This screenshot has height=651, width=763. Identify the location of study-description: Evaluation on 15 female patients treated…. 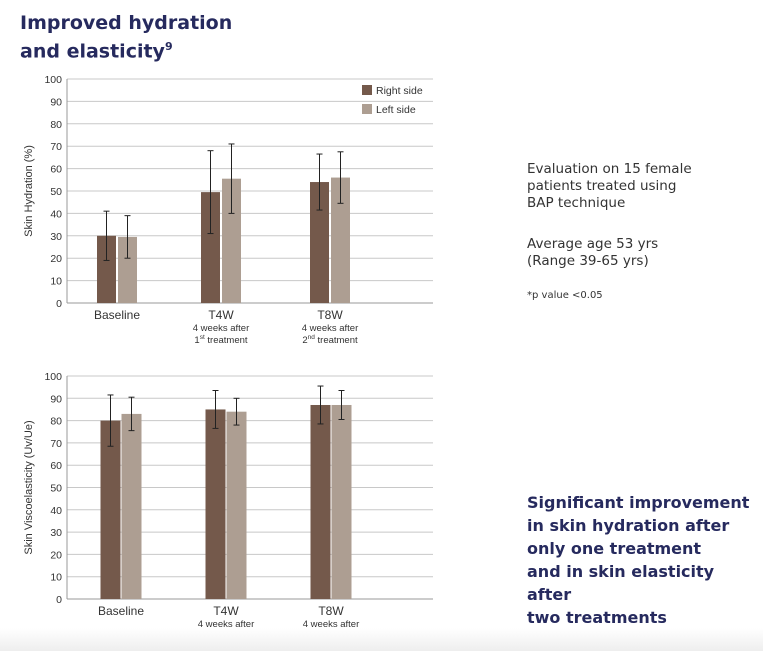
(627, 186).